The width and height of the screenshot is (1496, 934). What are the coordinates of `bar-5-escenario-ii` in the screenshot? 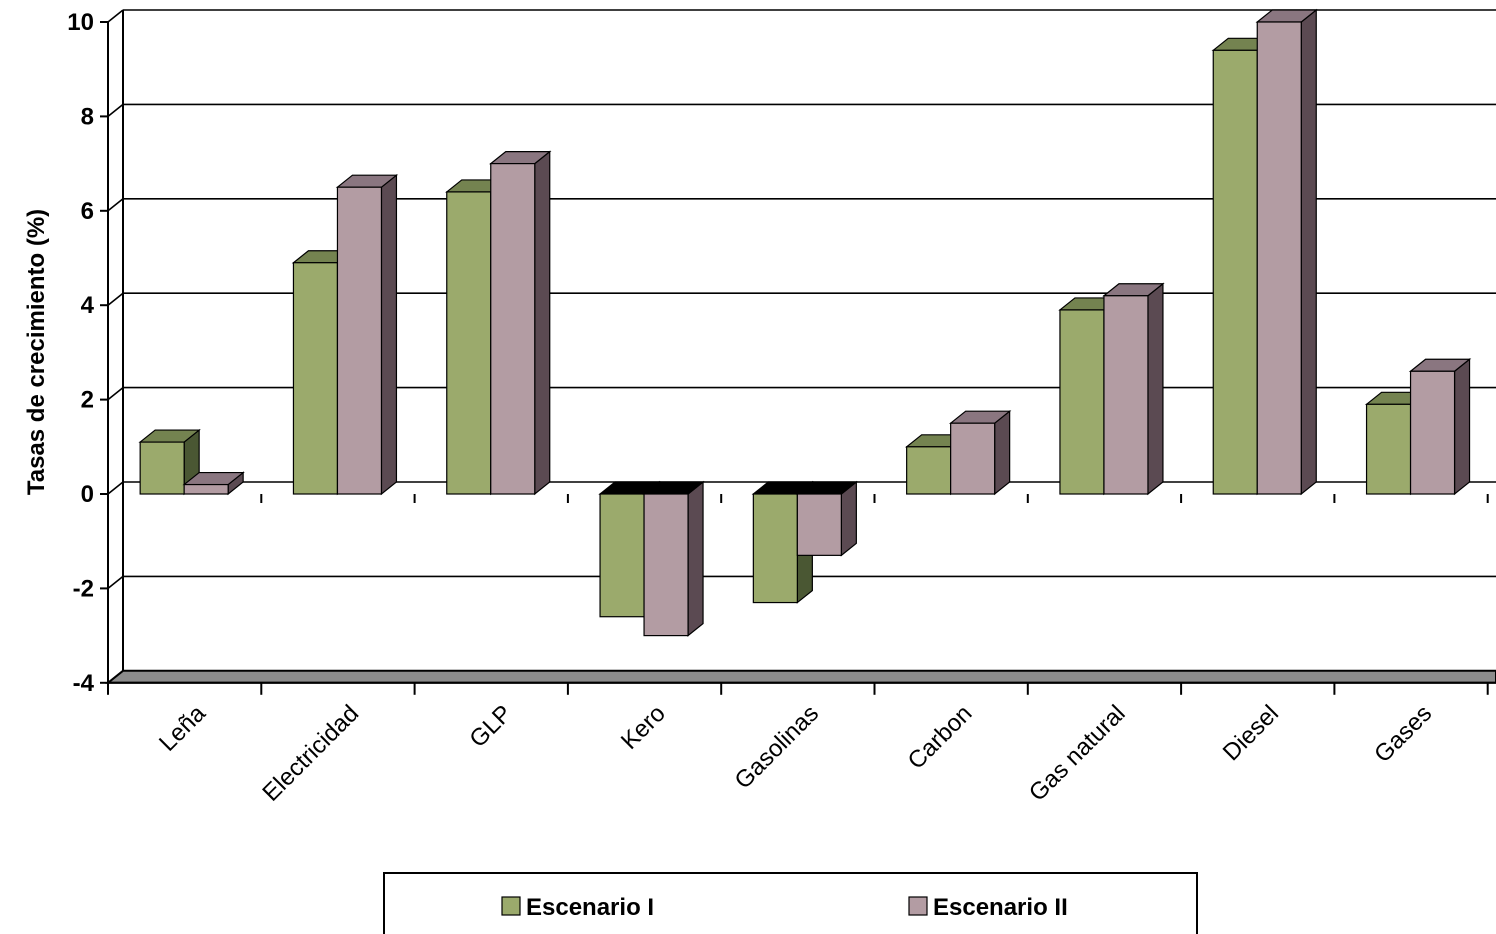 It's located at (980, 452).